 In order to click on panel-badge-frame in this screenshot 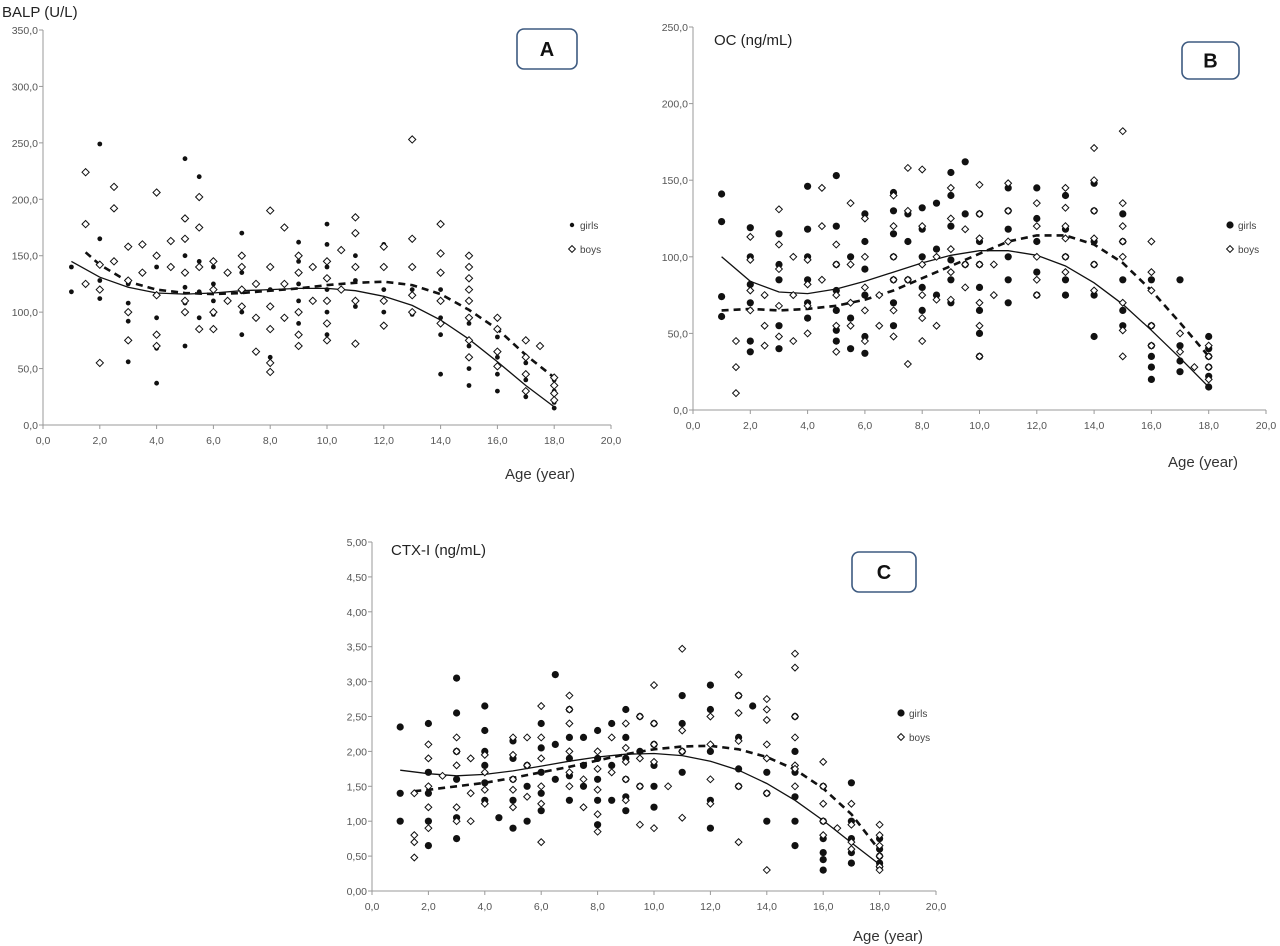, I will do `click(884, 572)`.